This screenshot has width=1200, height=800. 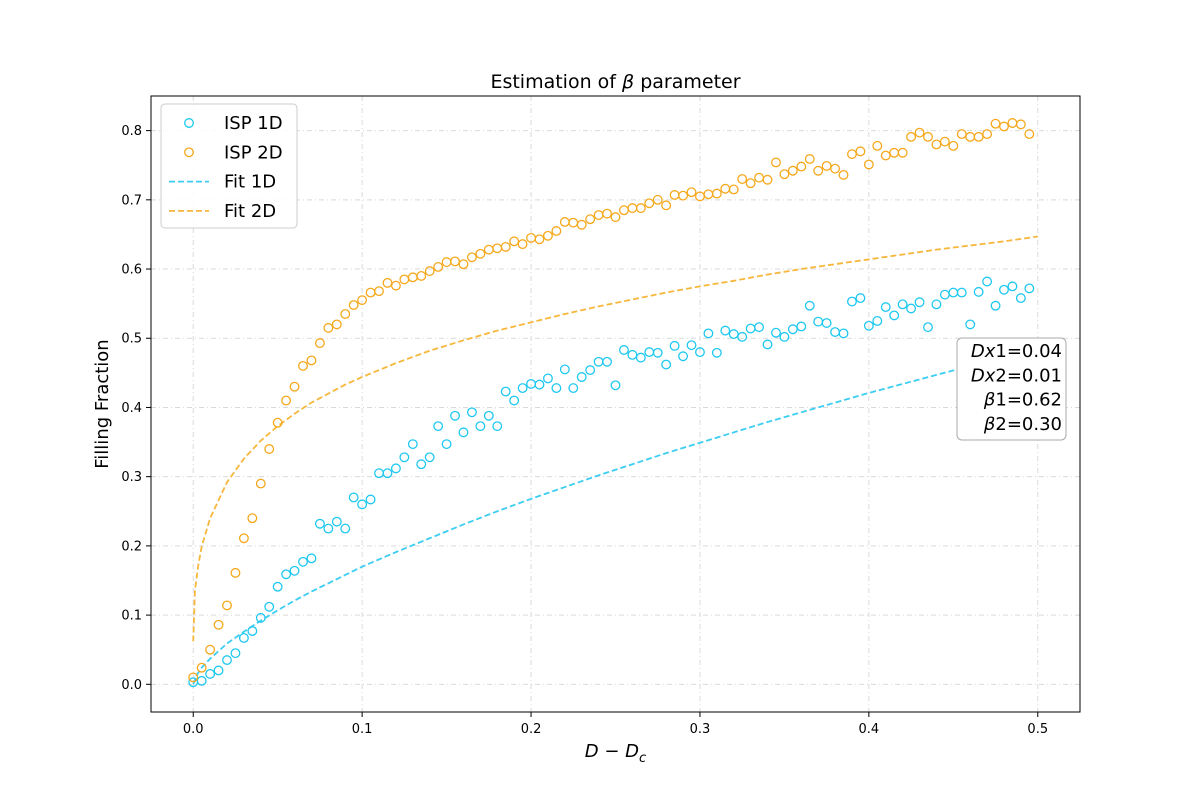 What do you see at coordinates (1016, 375) in the screenshot?
I see `fit-parameter-line: Dx2=0.01` at bounding box center [1016, 375].